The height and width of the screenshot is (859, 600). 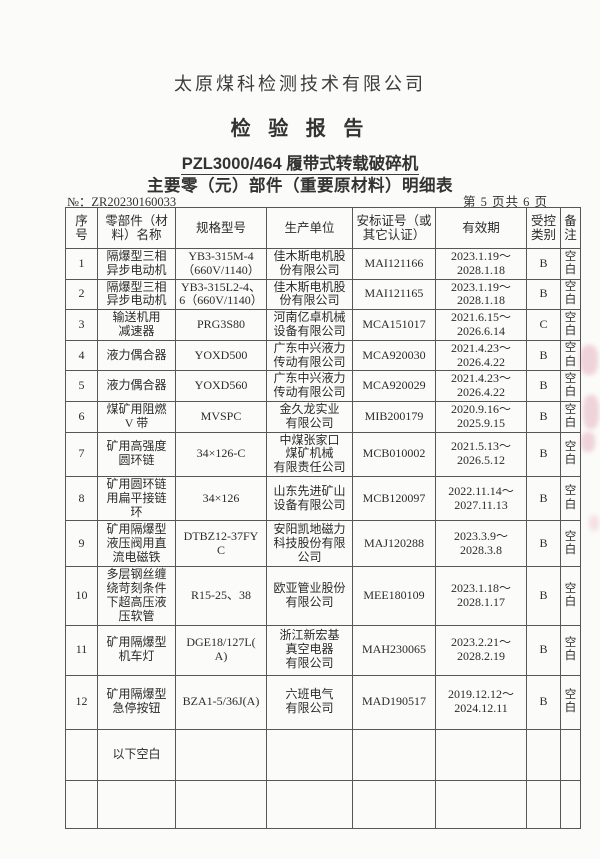 What do you see at coordinates (309, 650) in the screenshot?
I see `cell-maker: 浙江新宏基 真空电器 有限公司` at bounding box center [309, 650].